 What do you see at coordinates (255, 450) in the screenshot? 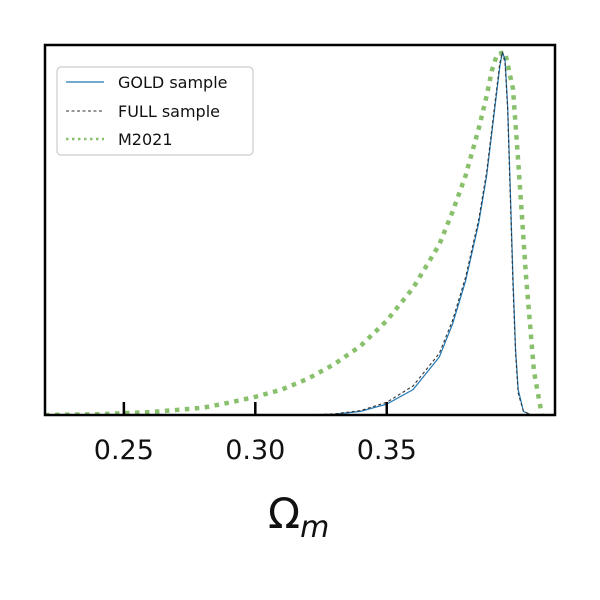
I see `x-tick-label-1: 0.30` at bounding box center [255, 450].